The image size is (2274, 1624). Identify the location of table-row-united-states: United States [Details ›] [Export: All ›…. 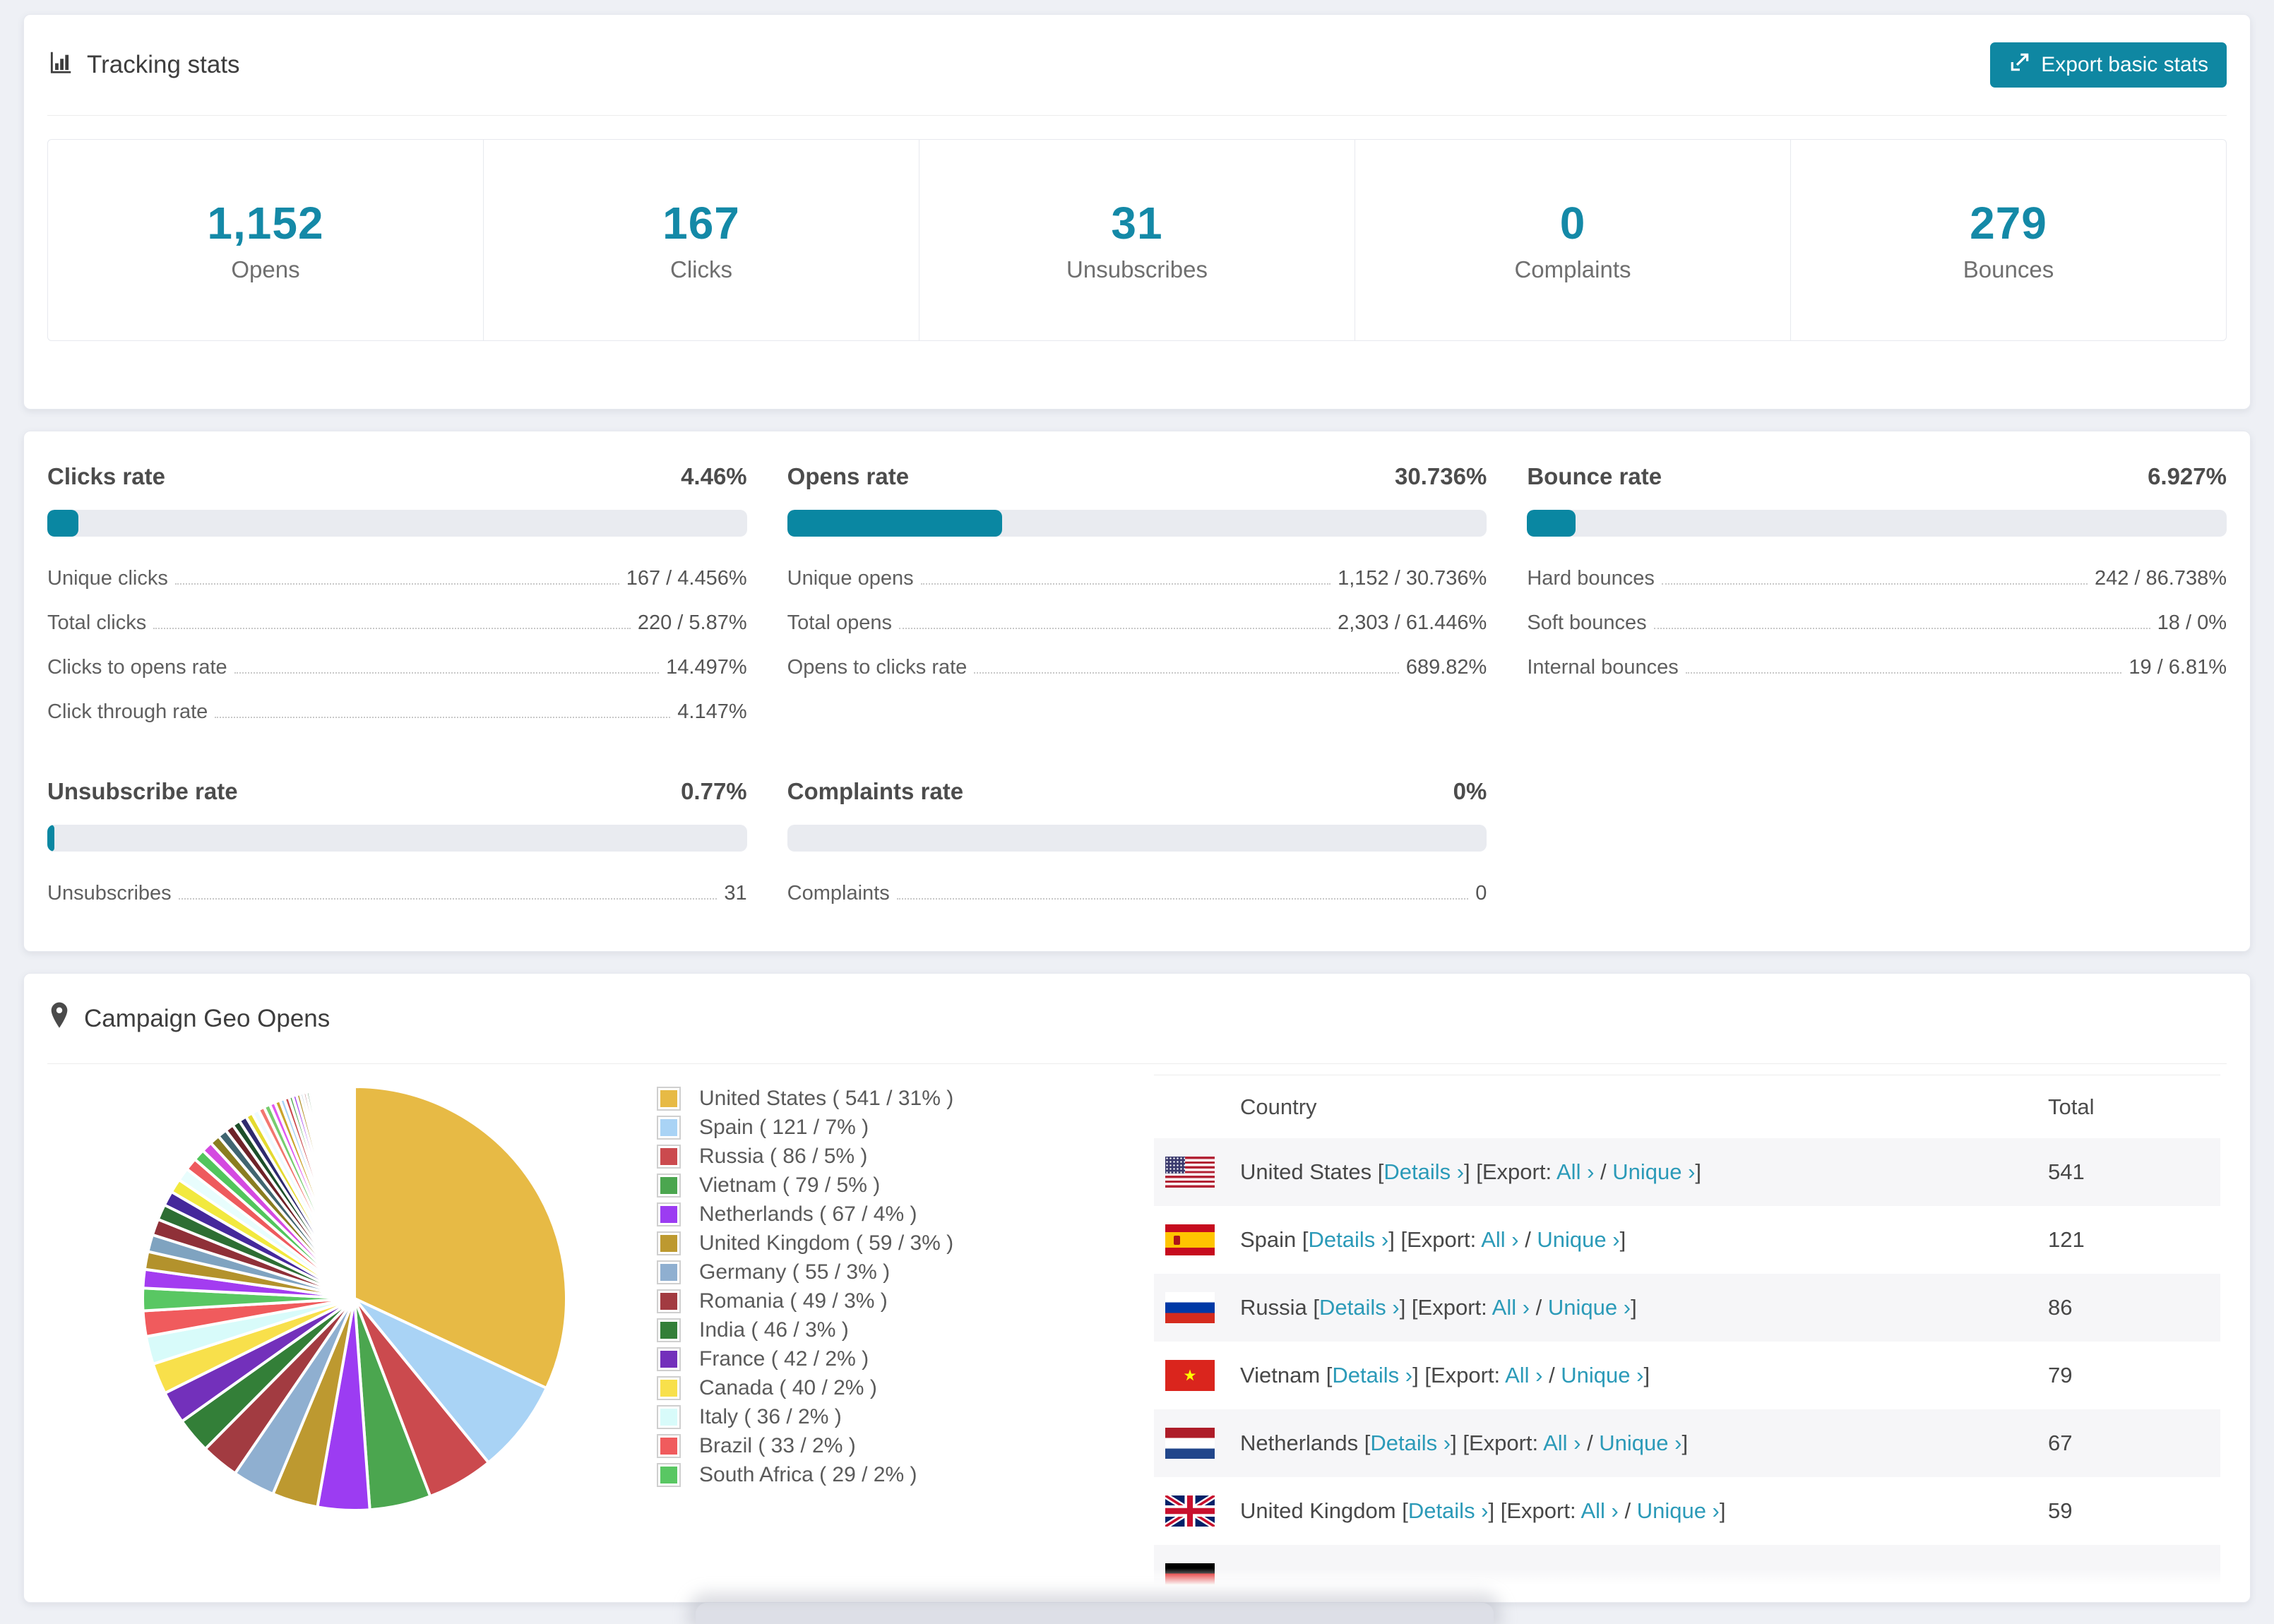
(1687, 1172).